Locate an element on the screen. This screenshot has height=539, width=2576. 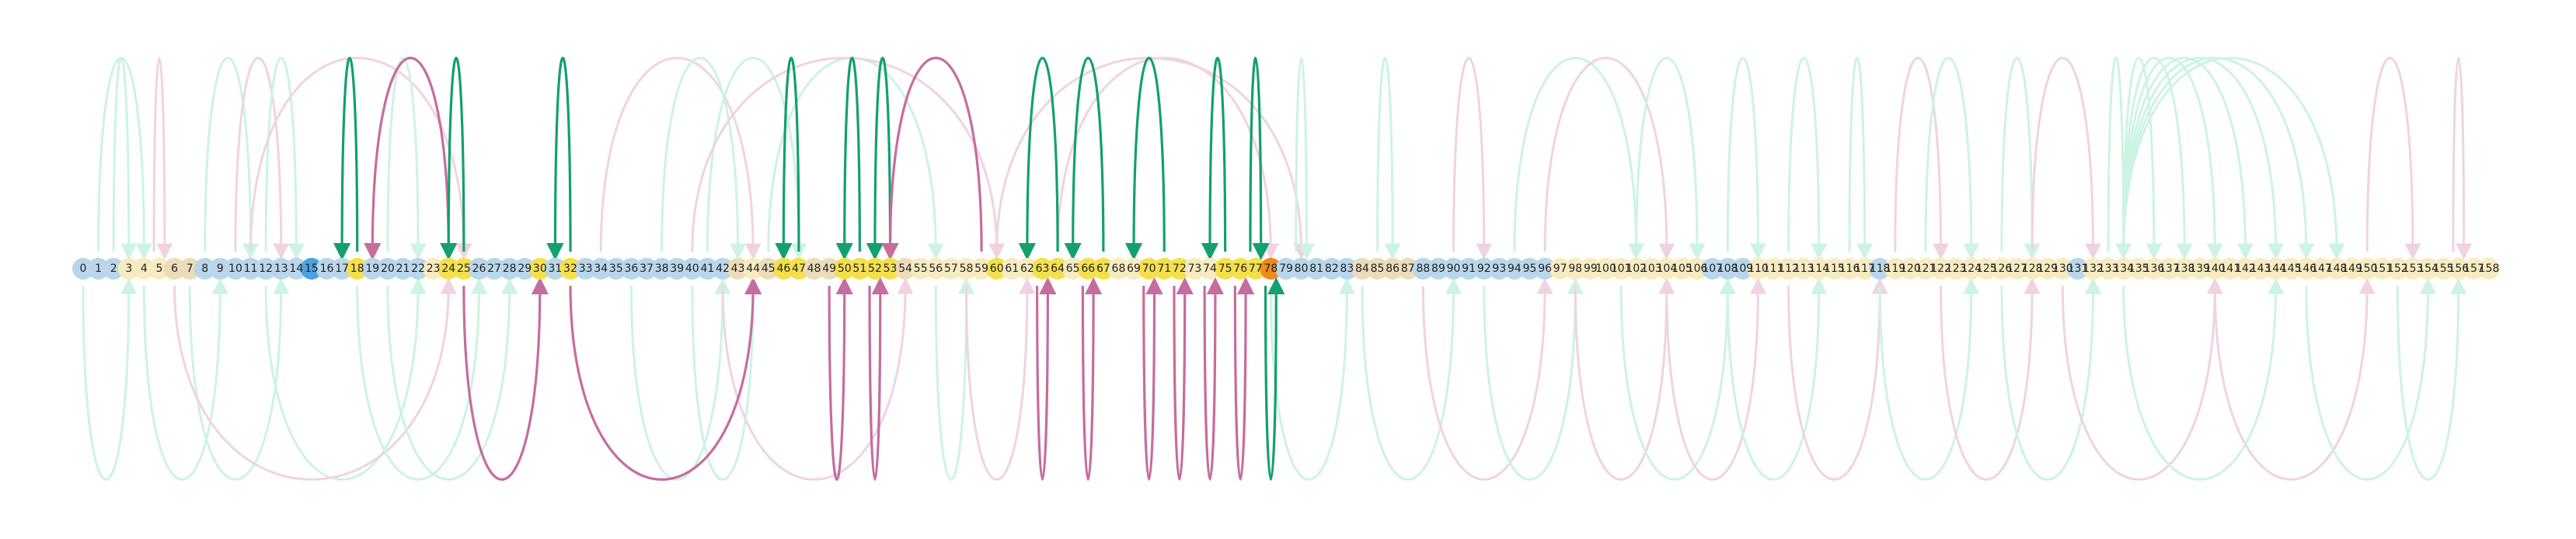
node-106-marker is located at coordinates (1697, 269).